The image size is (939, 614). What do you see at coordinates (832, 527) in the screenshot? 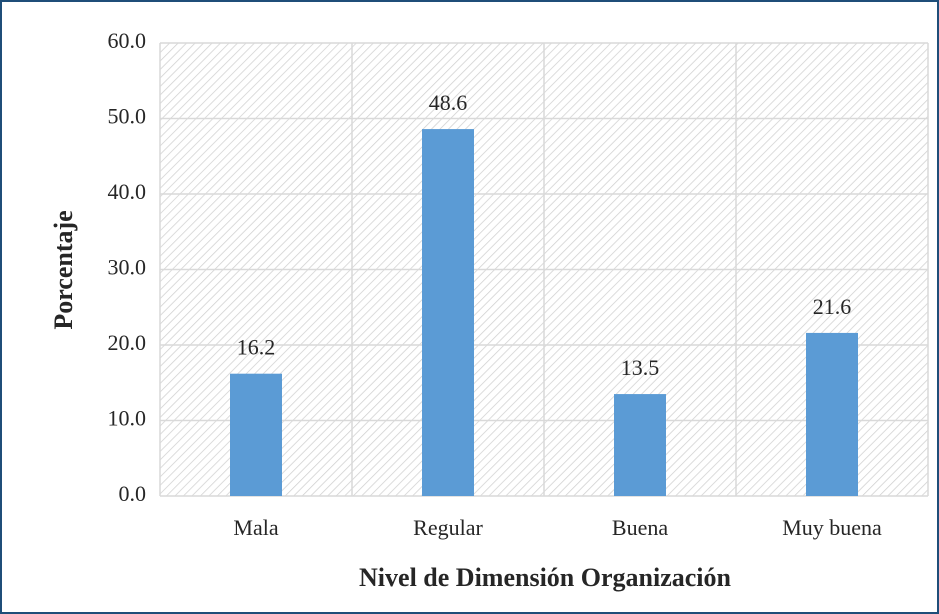
I see `x-tick-label: Muy buena` at bounding box center [832, 527].